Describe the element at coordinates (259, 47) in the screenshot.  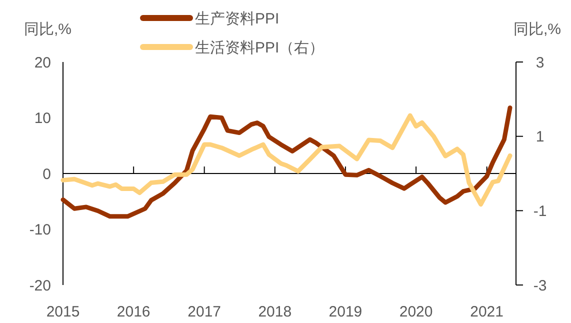
I see `legend-label: 生活资料PPI（右）` at that location.